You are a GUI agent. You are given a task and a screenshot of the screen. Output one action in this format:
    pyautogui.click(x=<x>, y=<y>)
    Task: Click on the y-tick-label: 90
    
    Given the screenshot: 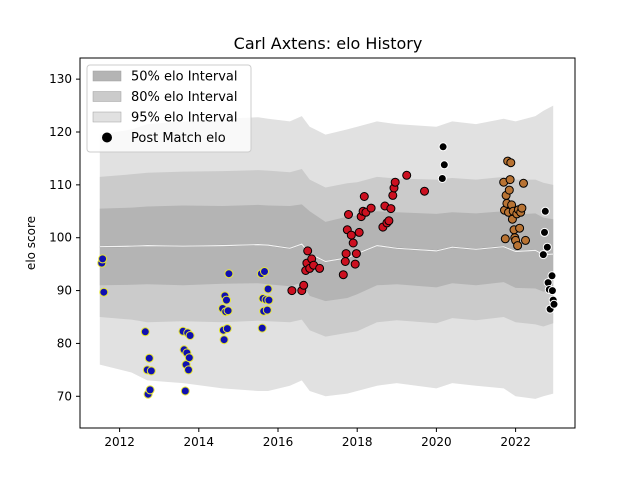 What is the action you would take?
    pyautogui.click(x=64, y=291)
    